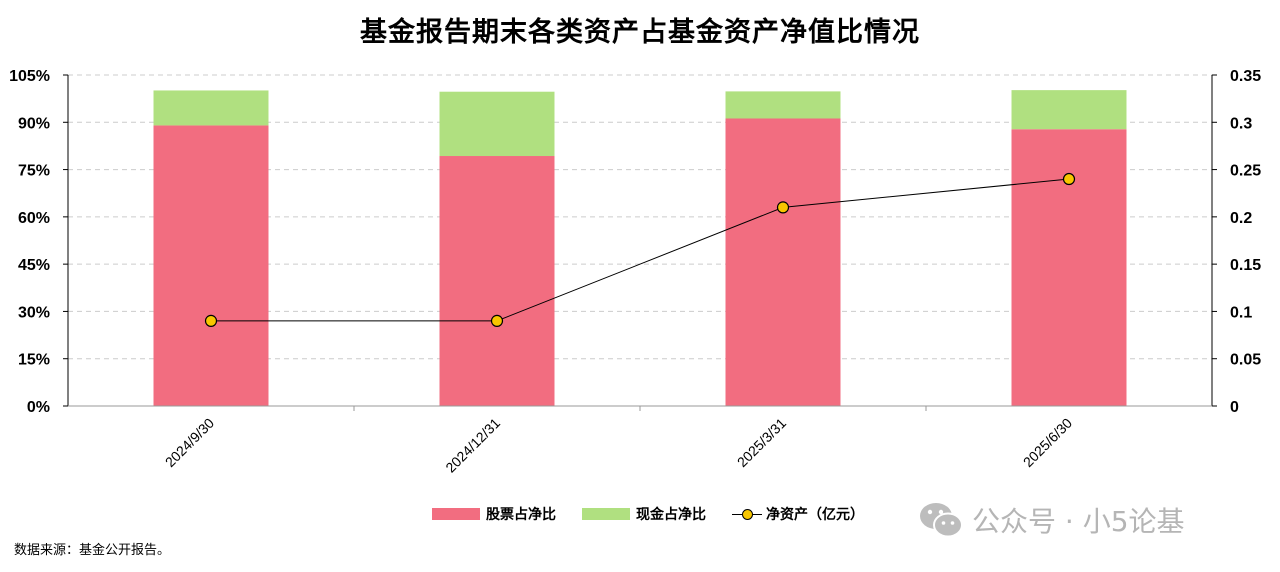 The width and height of the screenshot is (1280, 572). I want to click on legend-label-net-assets: 净资产（亿元）, so click(815, 515).